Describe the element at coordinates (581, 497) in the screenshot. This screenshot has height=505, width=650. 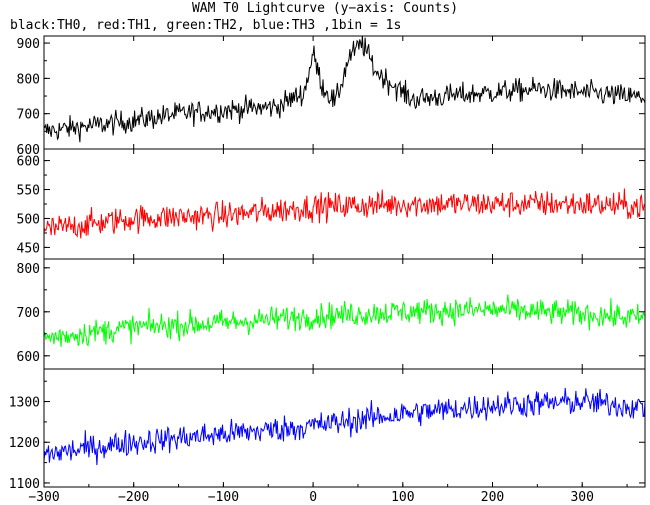
I see `x-tick-label: 300` at that location.